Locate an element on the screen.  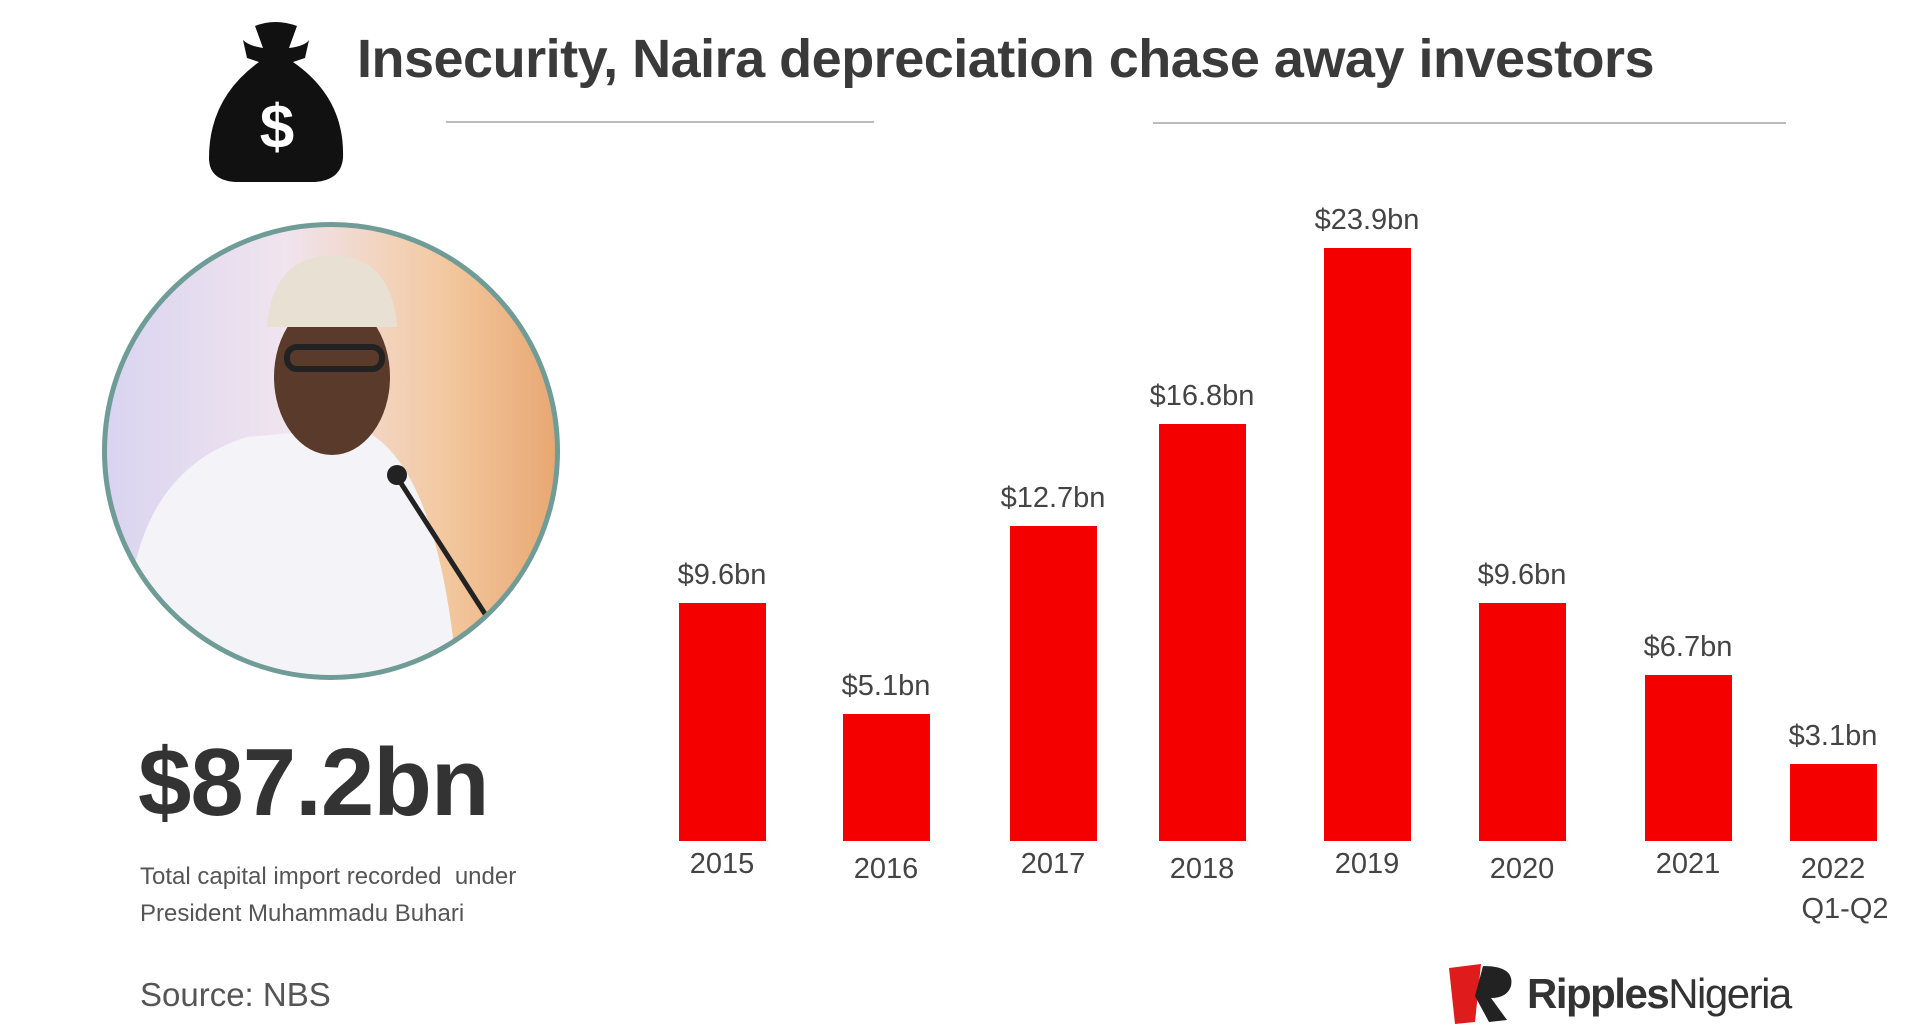
title-underline-left is located at coordinates (660, 122).